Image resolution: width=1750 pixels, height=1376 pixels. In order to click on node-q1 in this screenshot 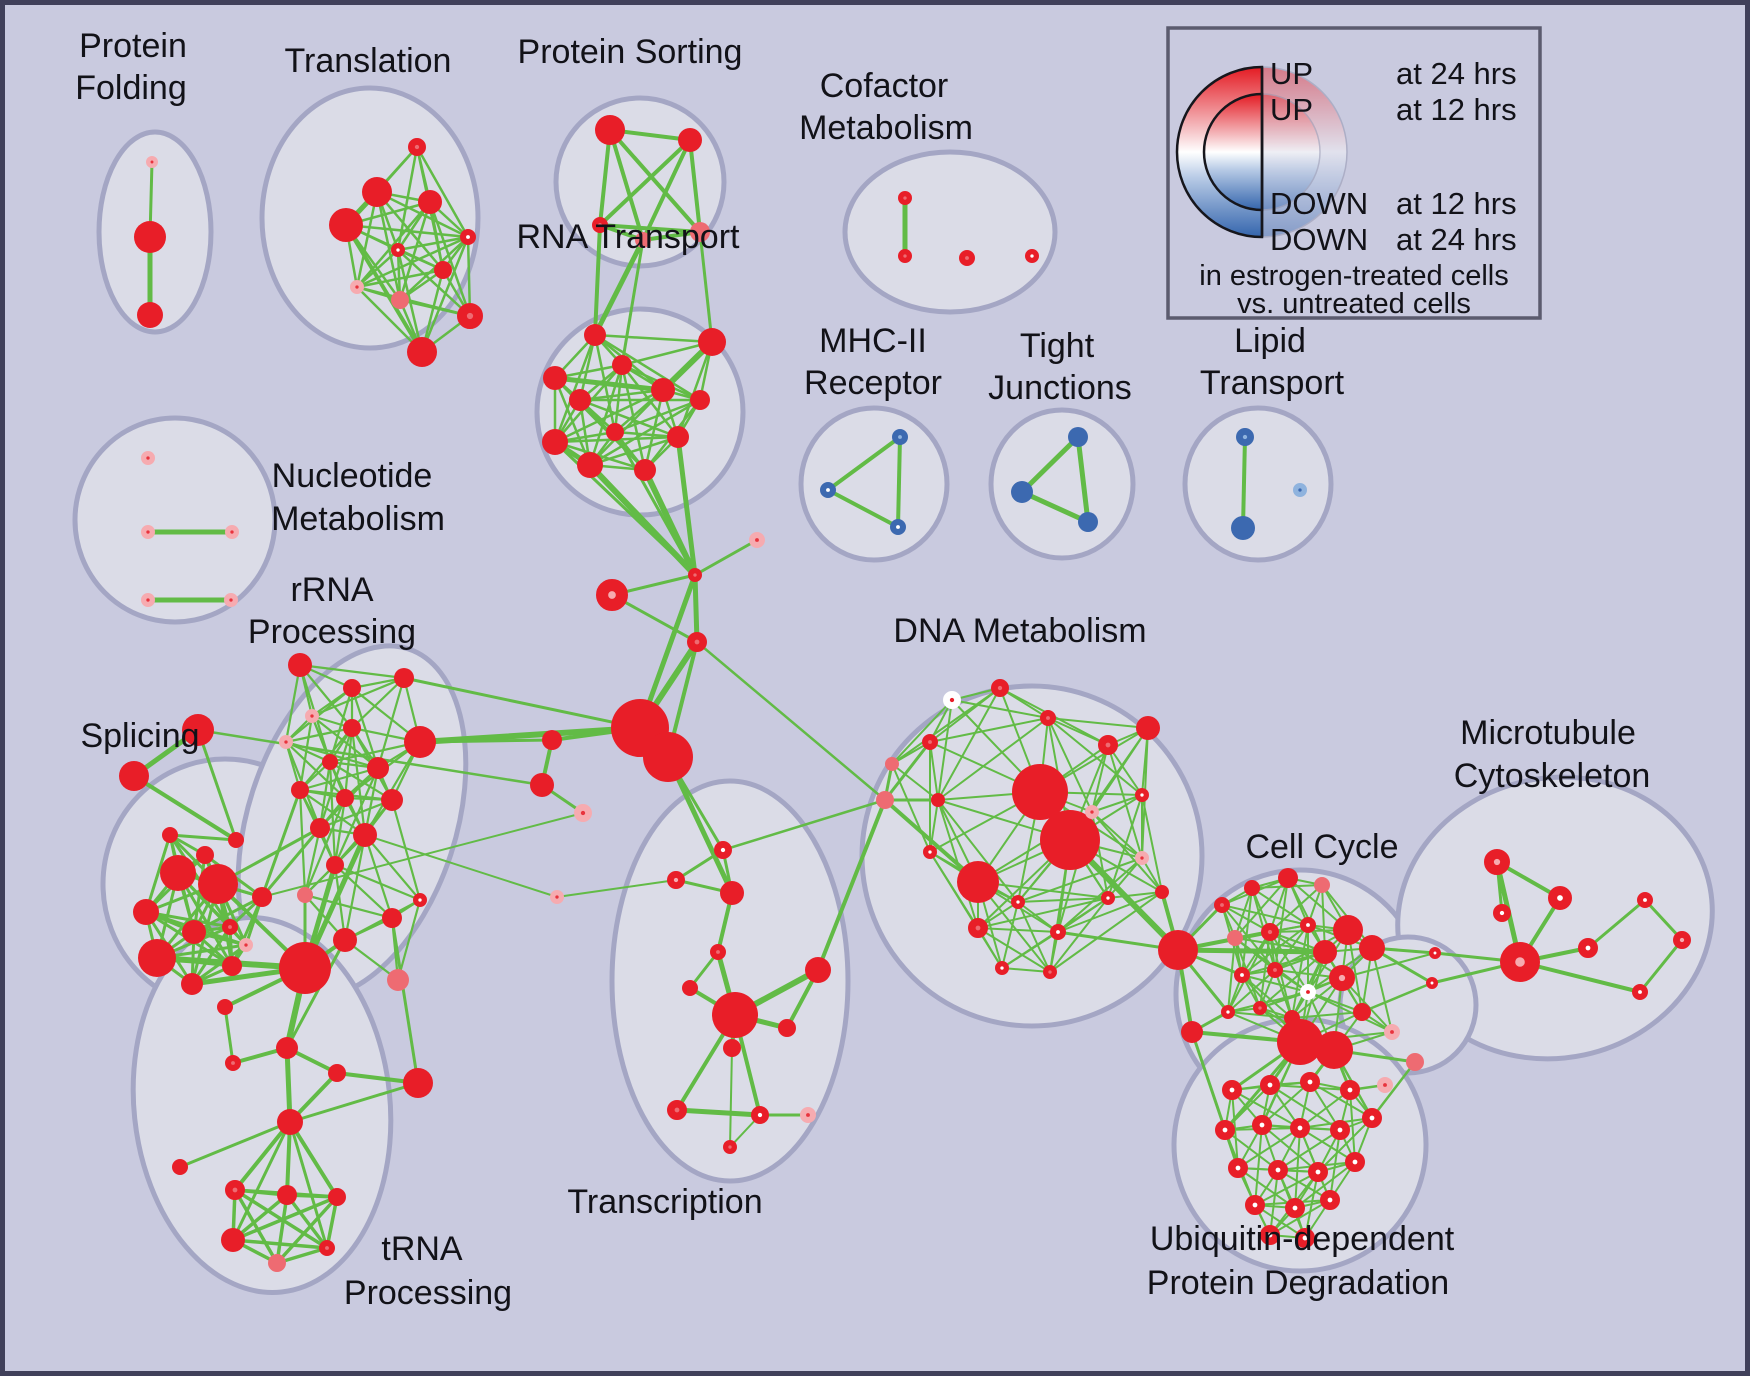, I will do `click(722, 849)`.